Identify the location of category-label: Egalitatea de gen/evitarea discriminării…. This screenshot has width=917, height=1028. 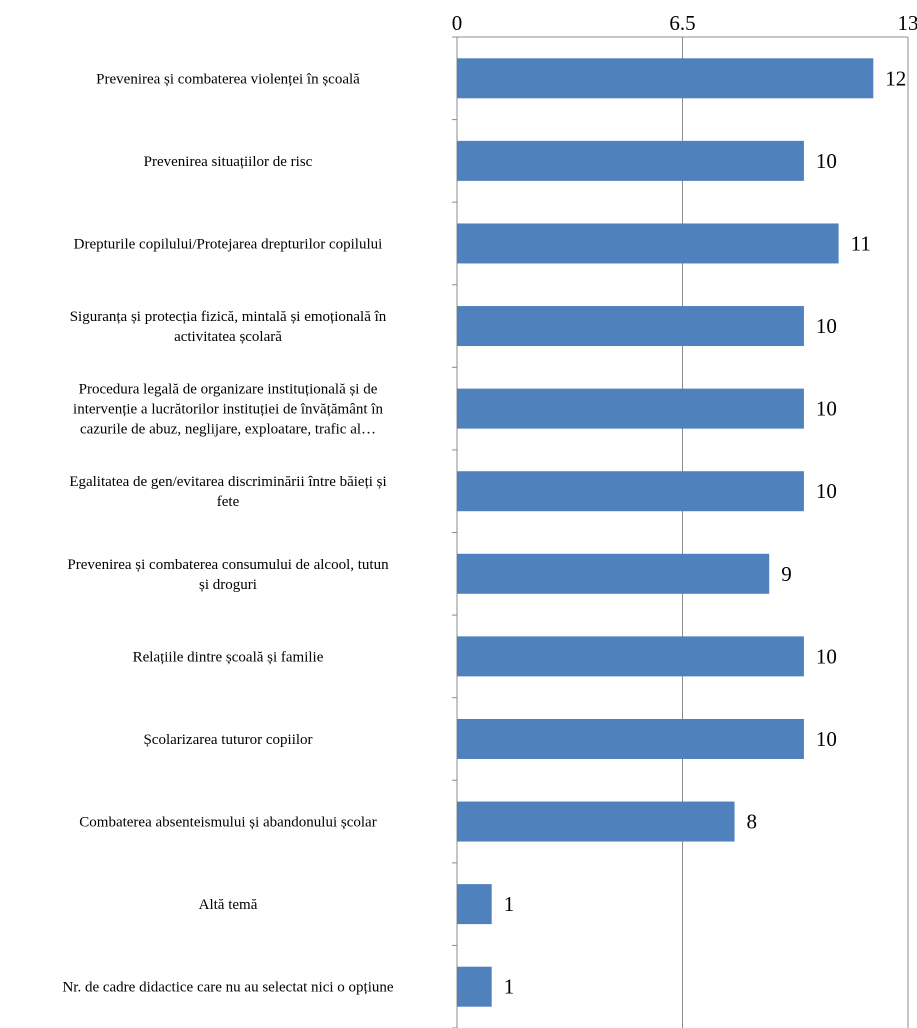
(227, 492).